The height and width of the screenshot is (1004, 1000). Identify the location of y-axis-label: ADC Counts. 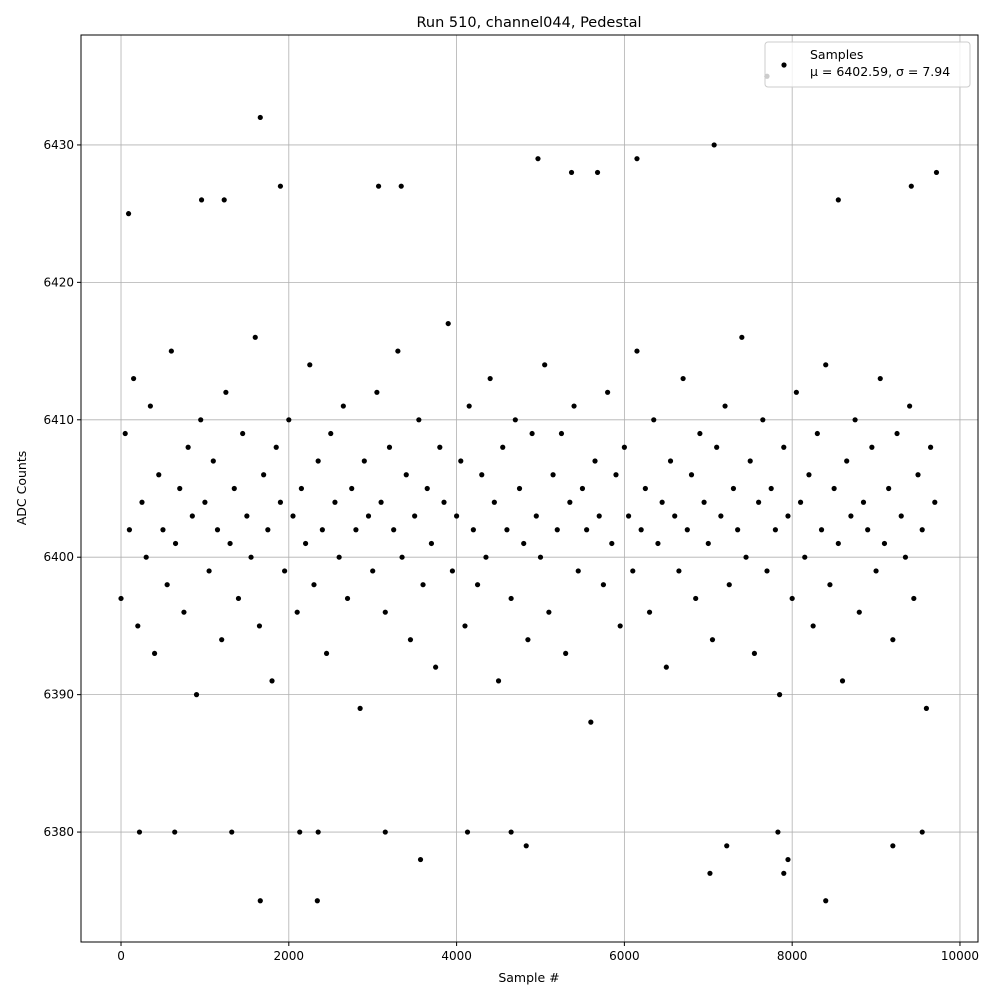
(21, 488).